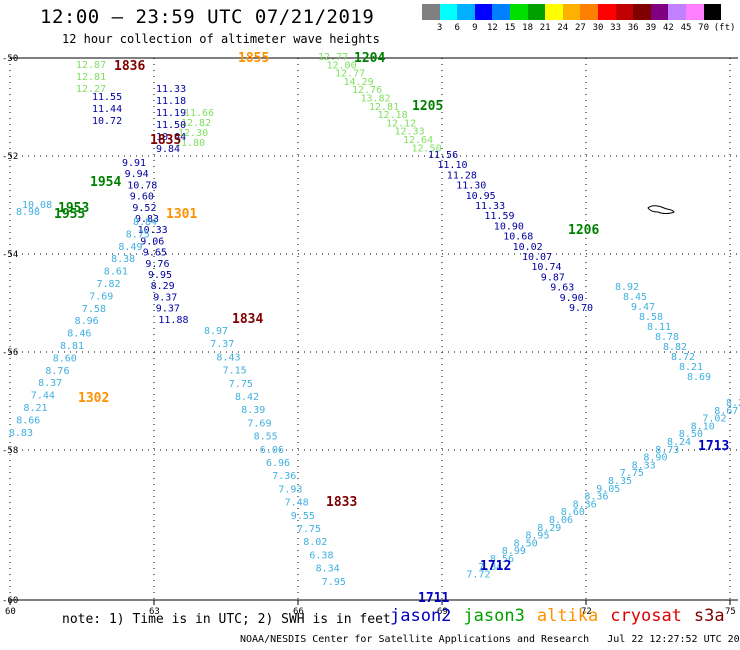 The width and height of the screenshot is (740, 650). Describe the element at coordinates (137, 174) in the screenshot. I see `wave-height-value: 9.94` at that location.